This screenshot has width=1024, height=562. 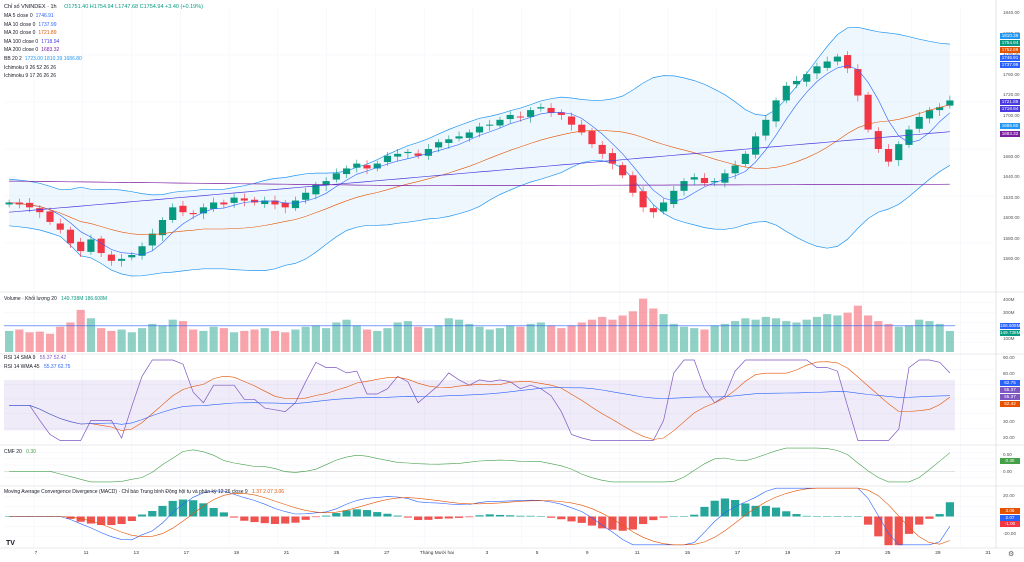 What do you see at coordinates (10, 543) in the screenshot?
I see `tradingview-logo-icon: TV` at bounding box center [10, 543].